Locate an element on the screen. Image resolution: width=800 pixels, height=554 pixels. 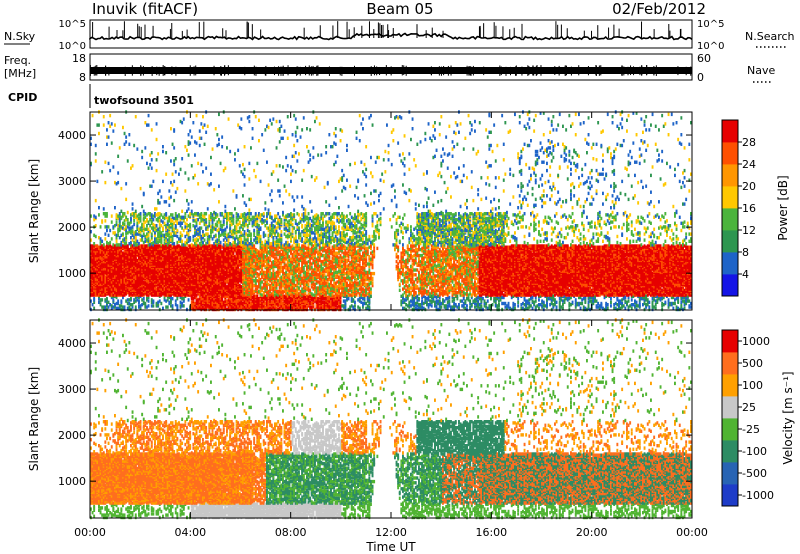
cpid-label: CPID is located at coordinates (22, 97).